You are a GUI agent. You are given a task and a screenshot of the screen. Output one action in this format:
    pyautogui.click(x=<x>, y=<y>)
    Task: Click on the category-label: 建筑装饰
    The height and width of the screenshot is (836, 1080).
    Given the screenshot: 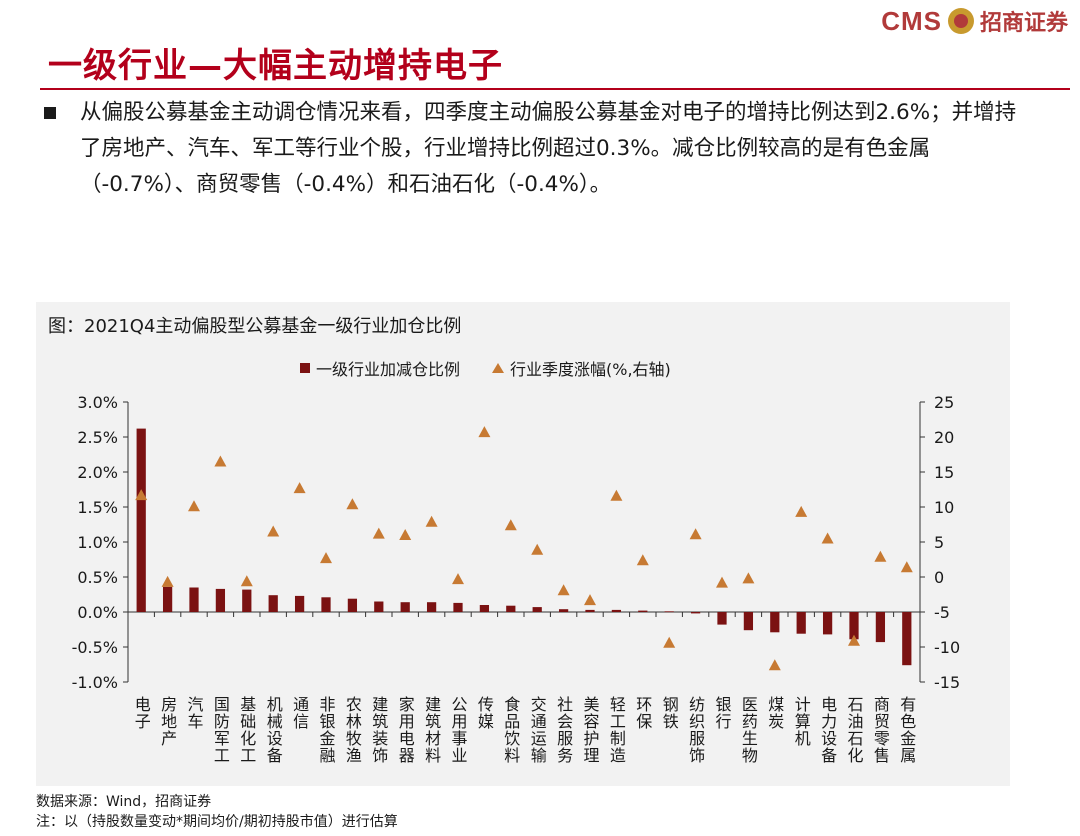 What is the action you would take?
    pyautogui.click(x=378, y=730)
    